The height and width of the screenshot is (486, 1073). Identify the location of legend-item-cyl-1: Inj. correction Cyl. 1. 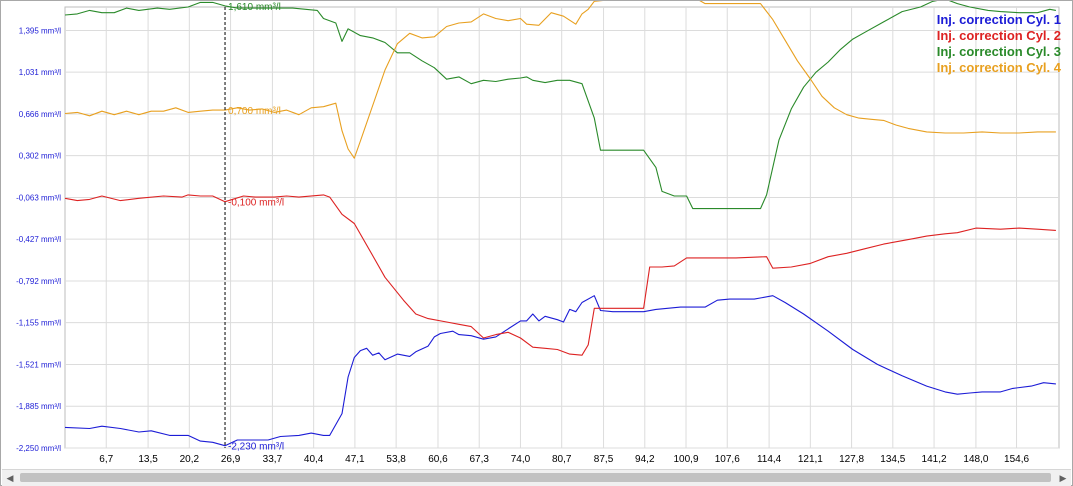
(999, 19).